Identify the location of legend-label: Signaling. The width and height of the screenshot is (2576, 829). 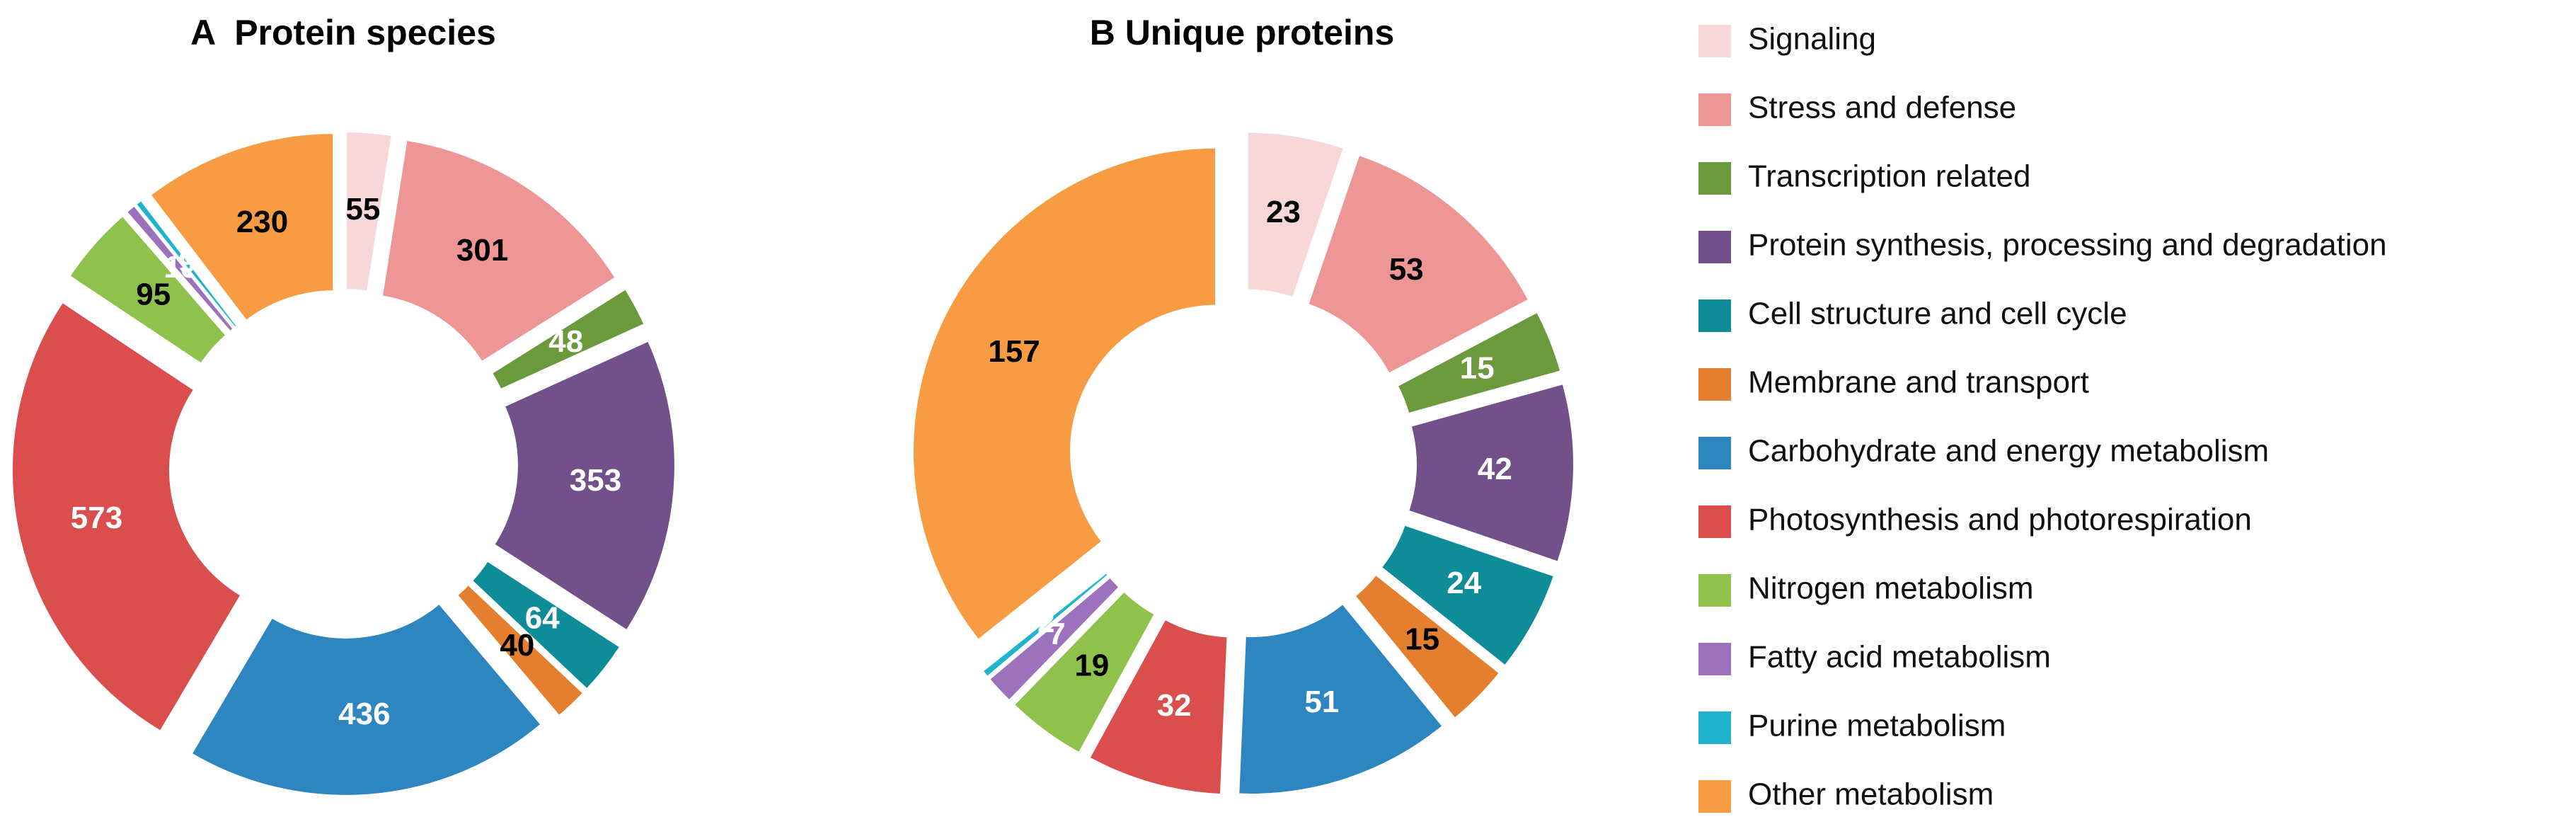
(1812, 39).